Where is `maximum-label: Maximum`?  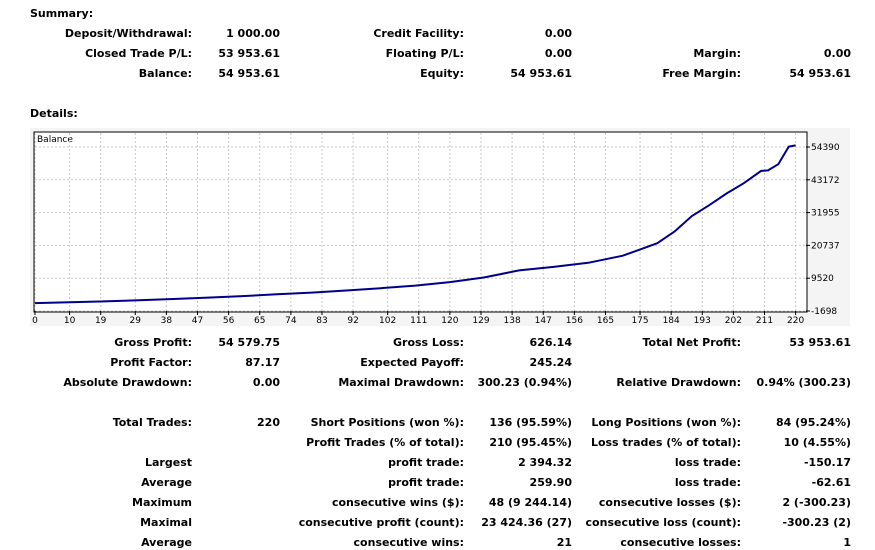
maximum-label: Maximum is located at coordinates (162, 502).